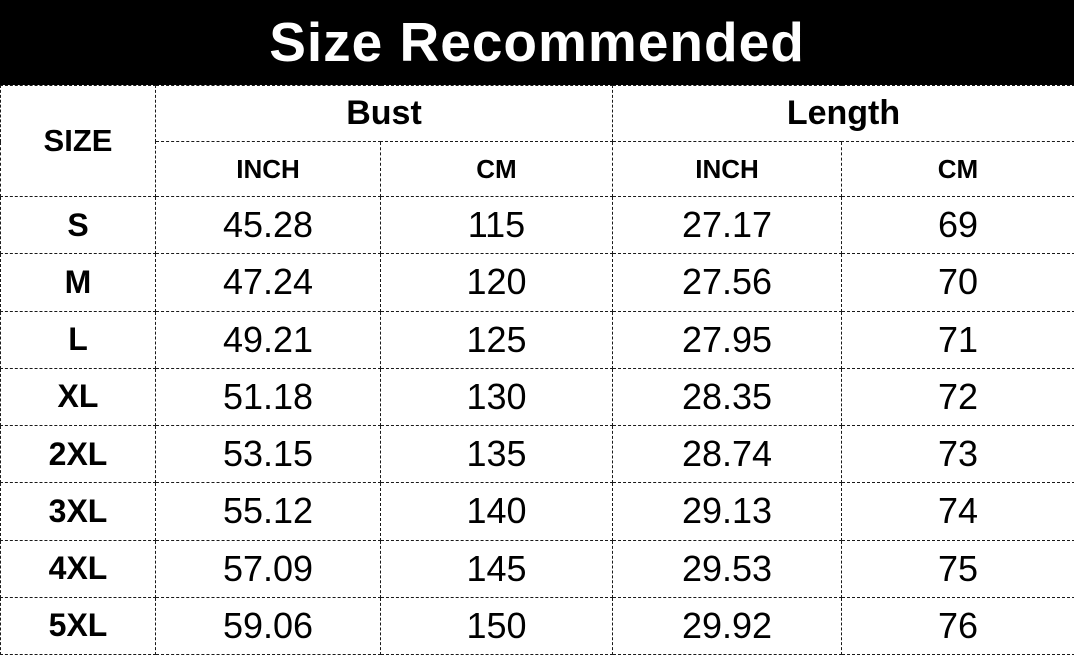 Image resolution: width=1074 pixels, height=655 pixels. I want to click on cell-length-inch: 27.17, so click(727, 225).